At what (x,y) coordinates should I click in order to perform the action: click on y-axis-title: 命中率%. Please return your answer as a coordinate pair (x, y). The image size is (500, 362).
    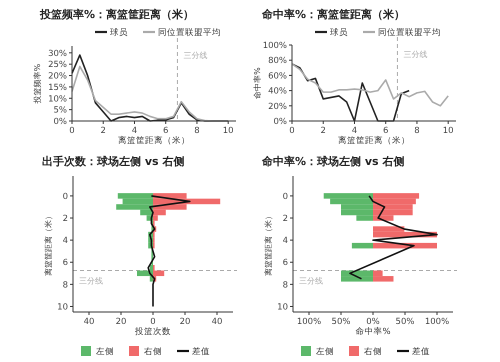
    Looking at the image, I should click on (257, 82).